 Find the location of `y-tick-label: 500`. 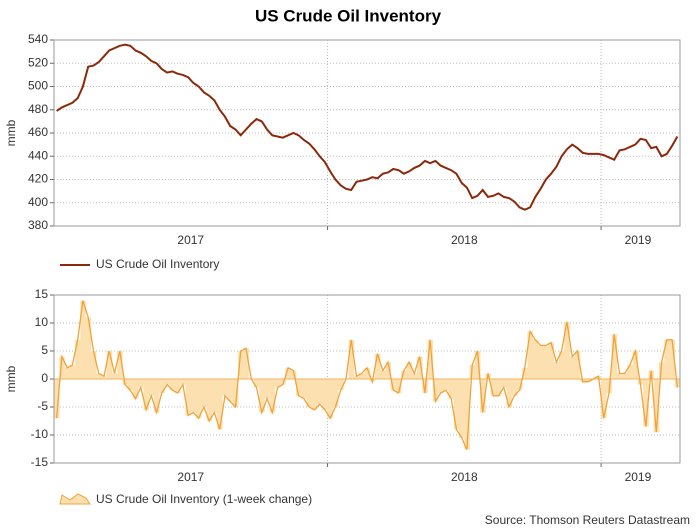

y-tick-label: 500 is located at coordinates (38, 86).